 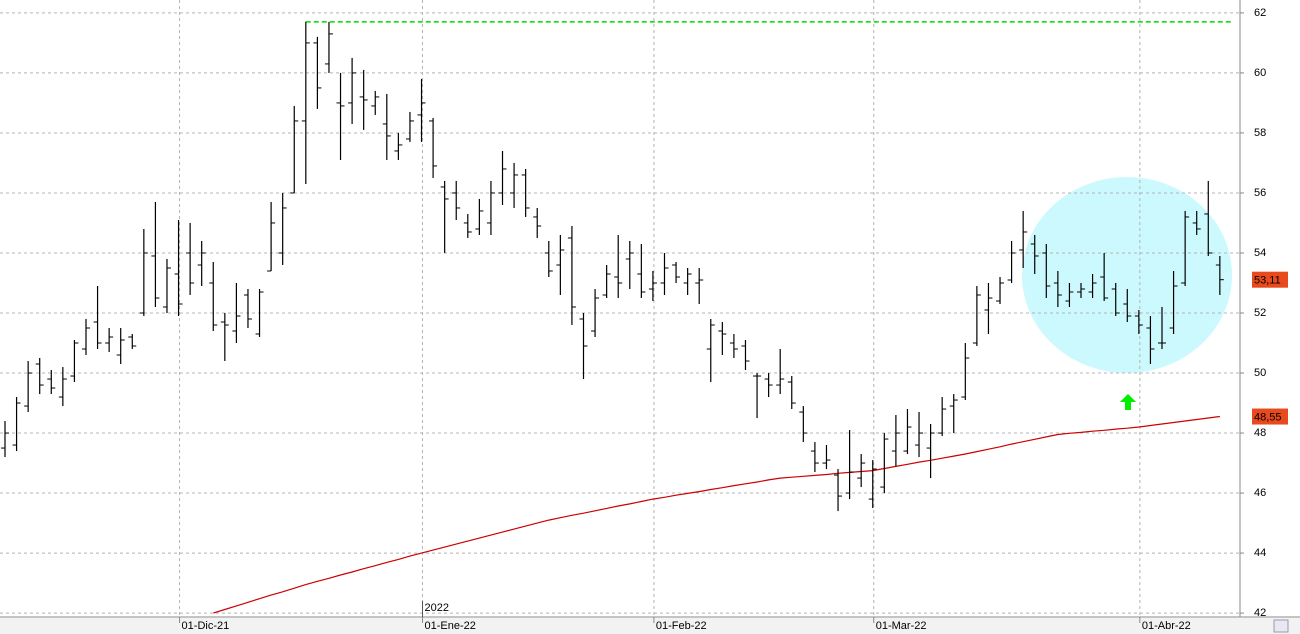 I want to click on y-tick-label: 44, so click(x=1260, y=553).